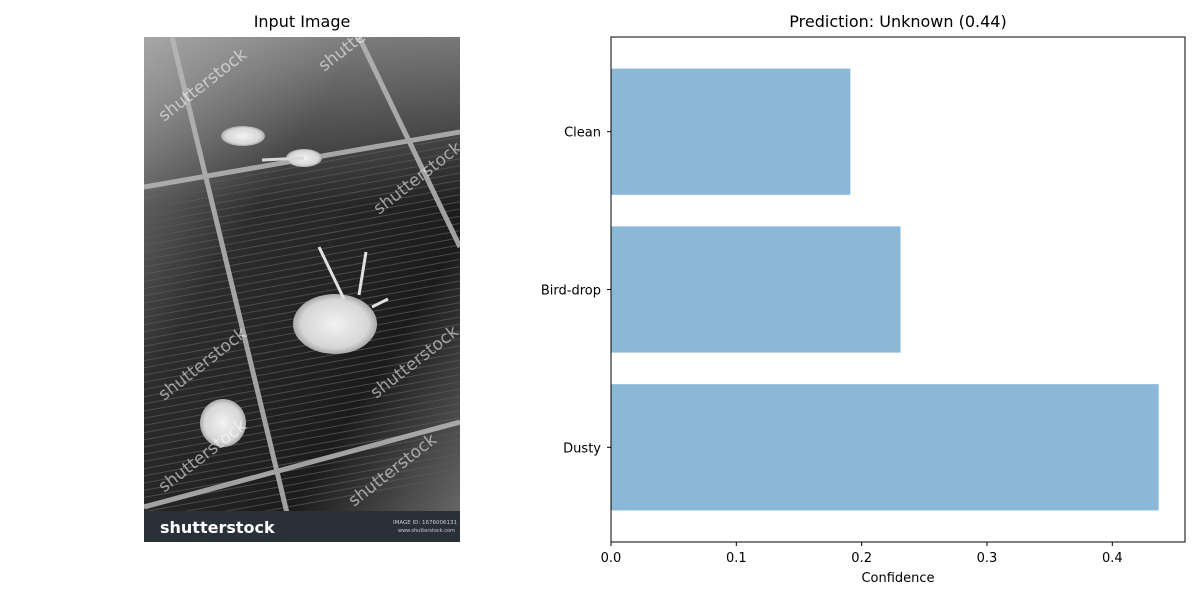 The height and width of the screenshot is (600, 1200). I want to click on watermark-site: www.shutterstock.com, so click(426, 531).